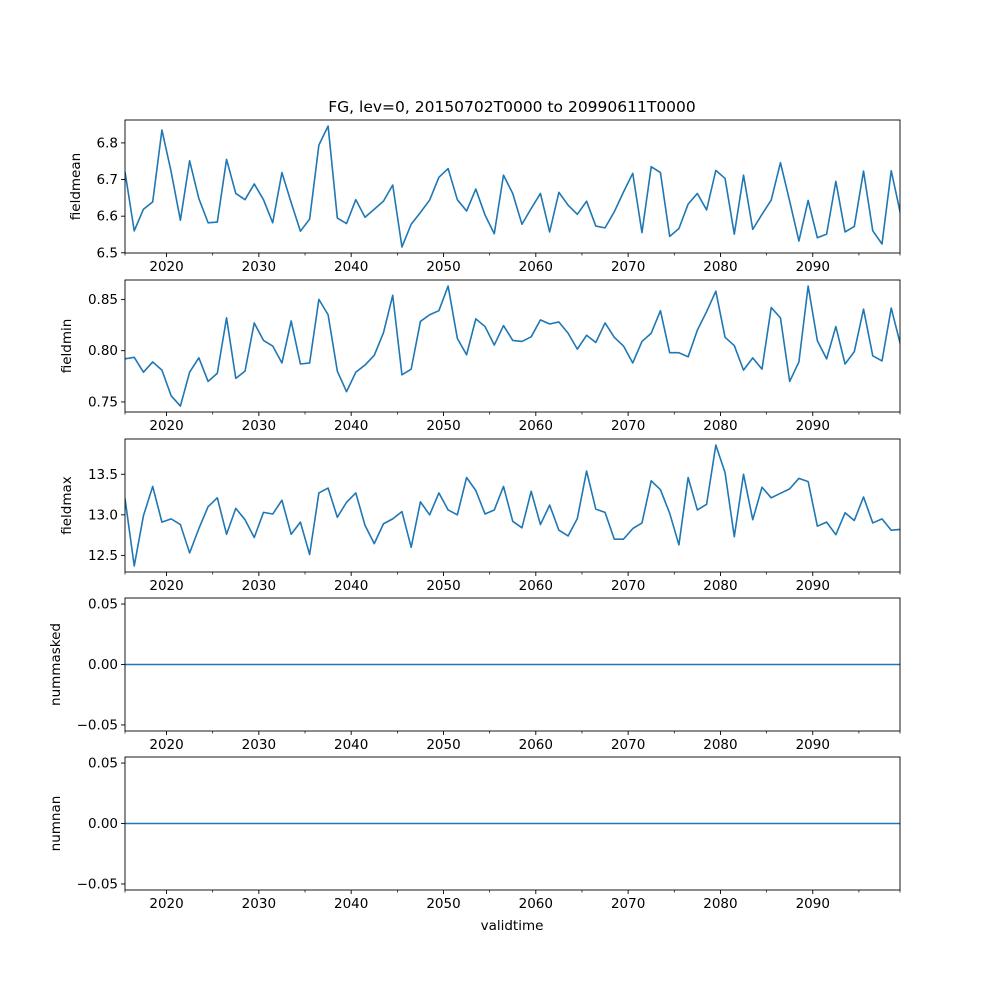 The image size is (1000, 1005). What do you see at coordinates (628, 267) in the screenshot?
I see `x-tick-label: 2070` at bounding box center [628, 267].